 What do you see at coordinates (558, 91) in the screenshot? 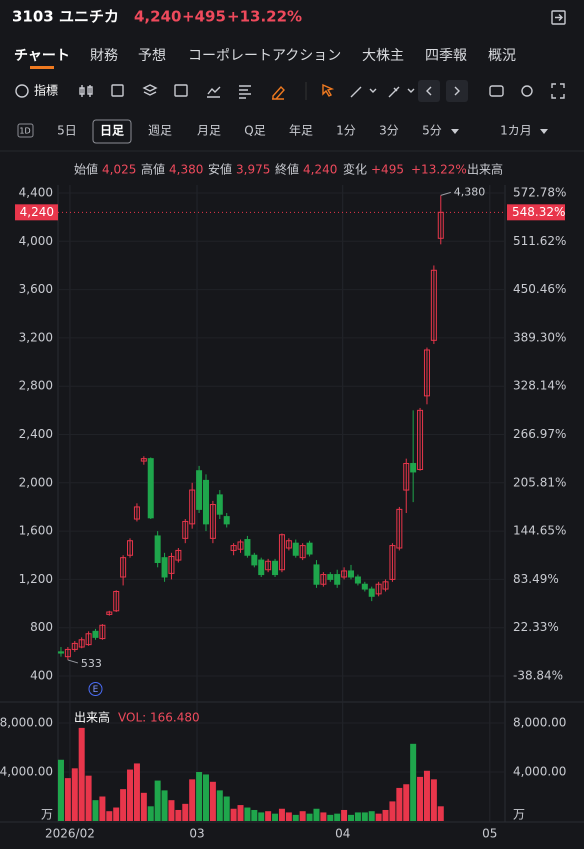
I see `fullscreen-icon` at bounding box center [558, 91].